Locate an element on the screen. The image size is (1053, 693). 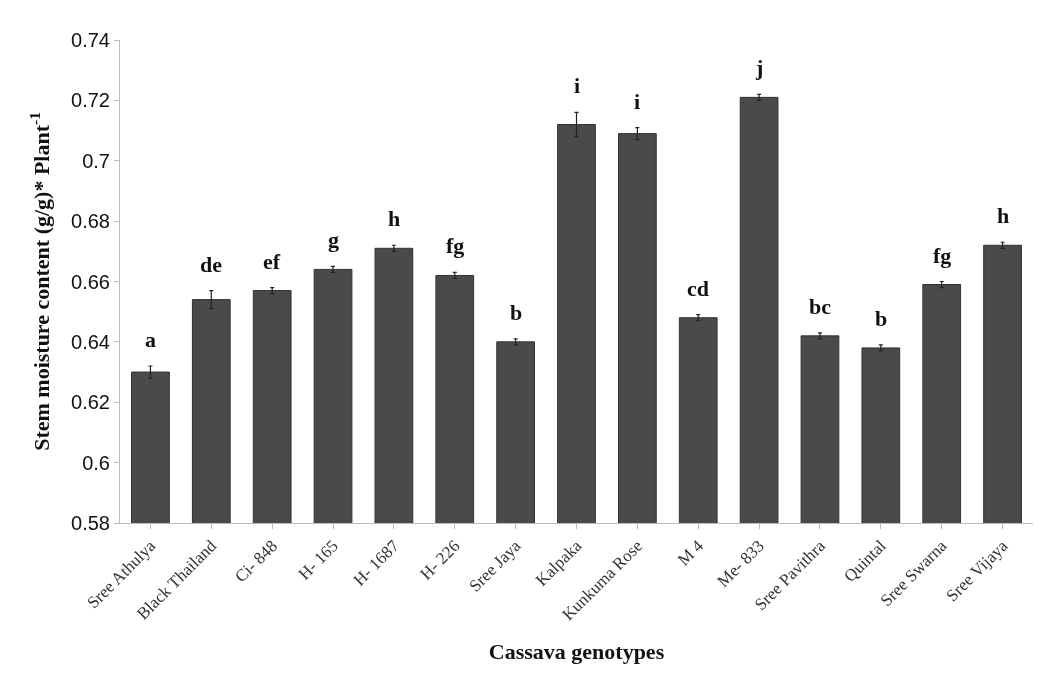
x-tick-label: Me- 833 is located at coordinates (740, 563).